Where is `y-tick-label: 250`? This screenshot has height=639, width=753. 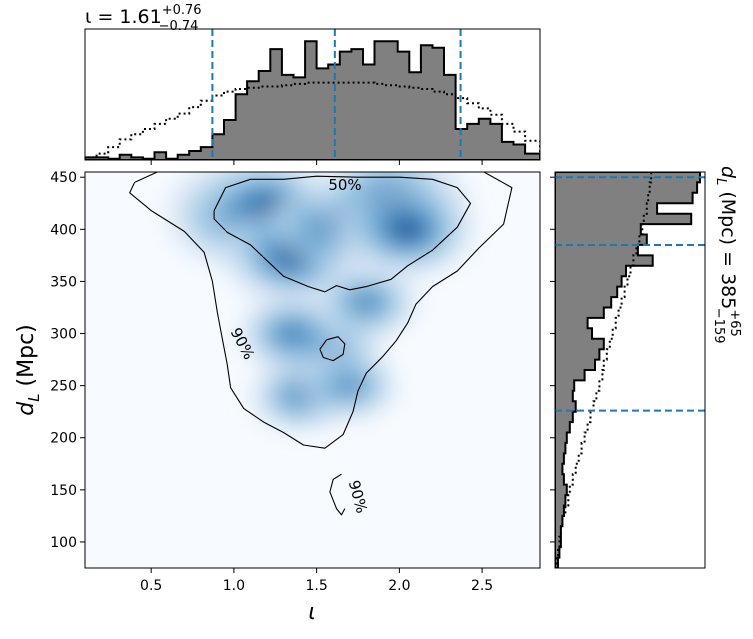
y-tick-label: 250 is located at coordinates (63, 387).